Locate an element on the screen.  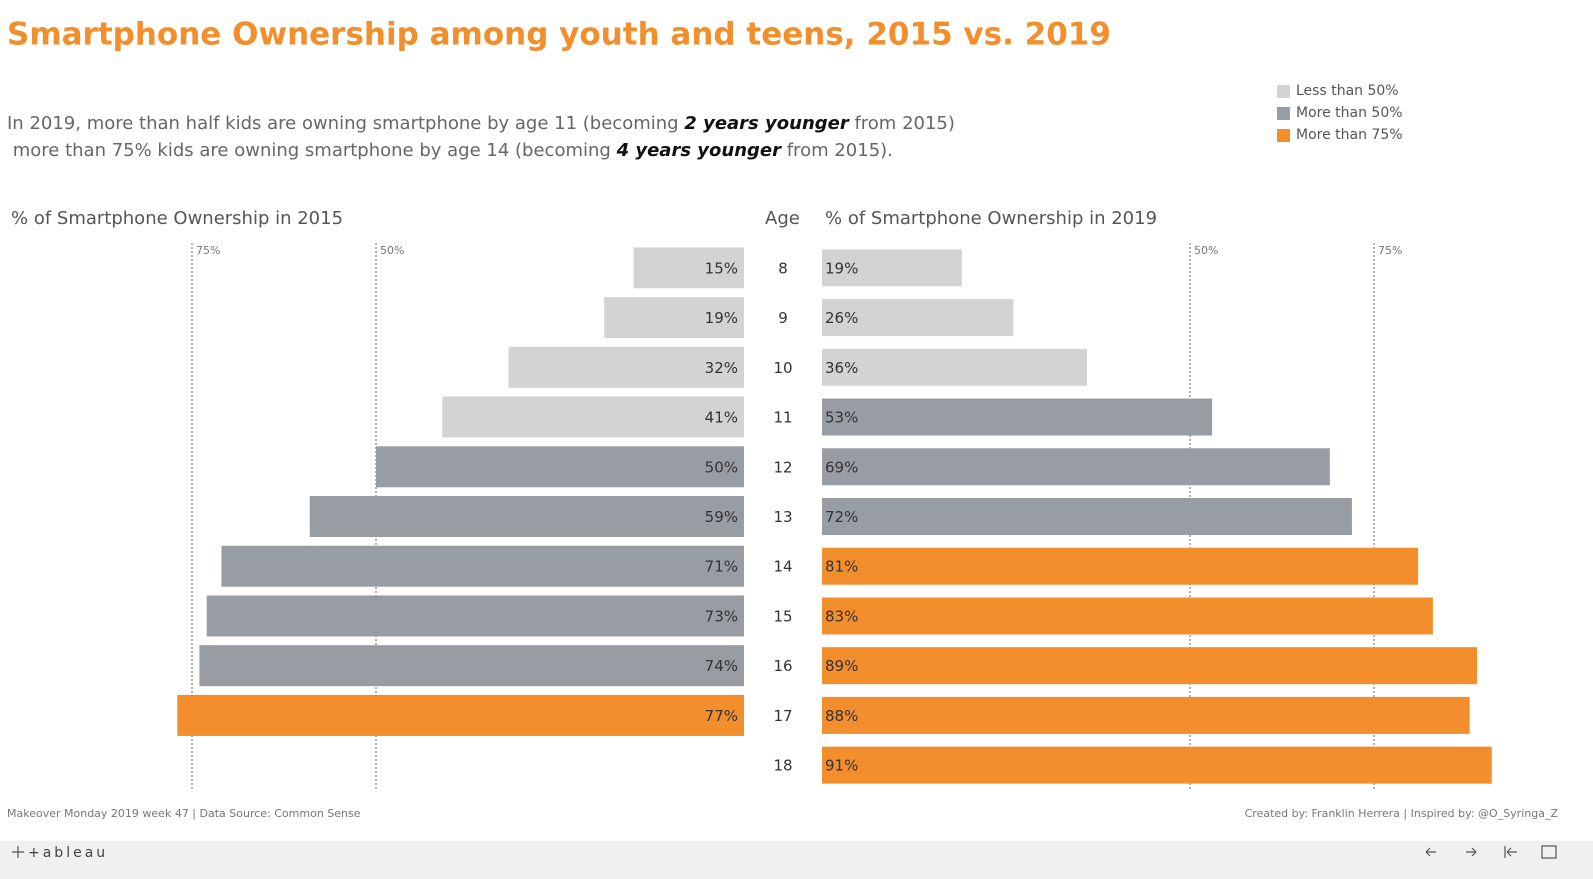
value-label: 77% is located at coordinates (721, 716).